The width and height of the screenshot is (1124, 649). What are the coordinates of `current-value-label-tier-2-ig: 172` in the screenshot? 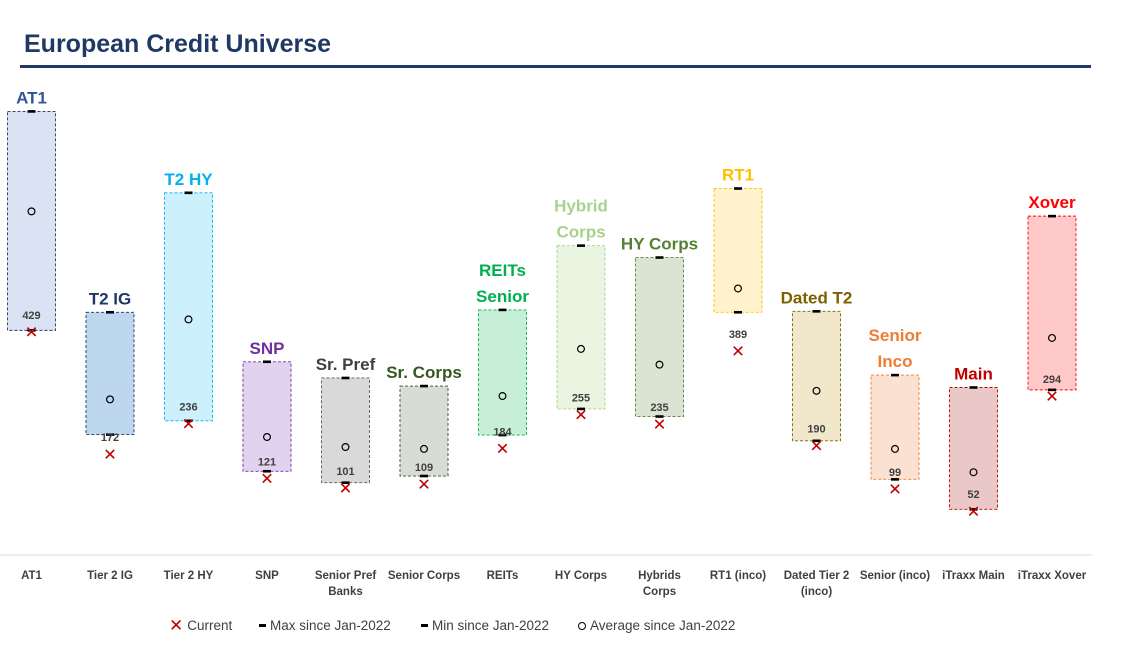 It's located at (110, 438).